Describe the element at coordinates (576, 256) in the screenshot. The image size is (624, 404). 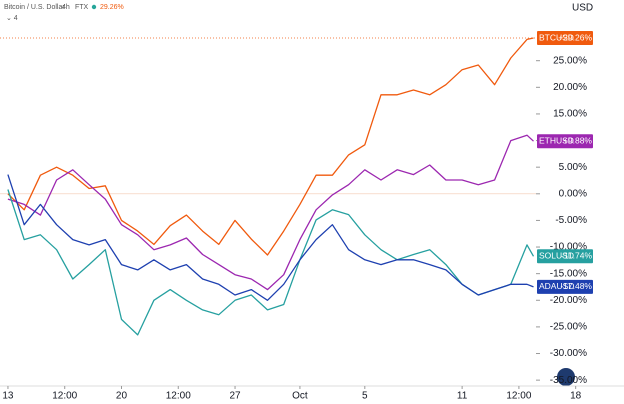
I see `badge-value: -11.74%` at that location.